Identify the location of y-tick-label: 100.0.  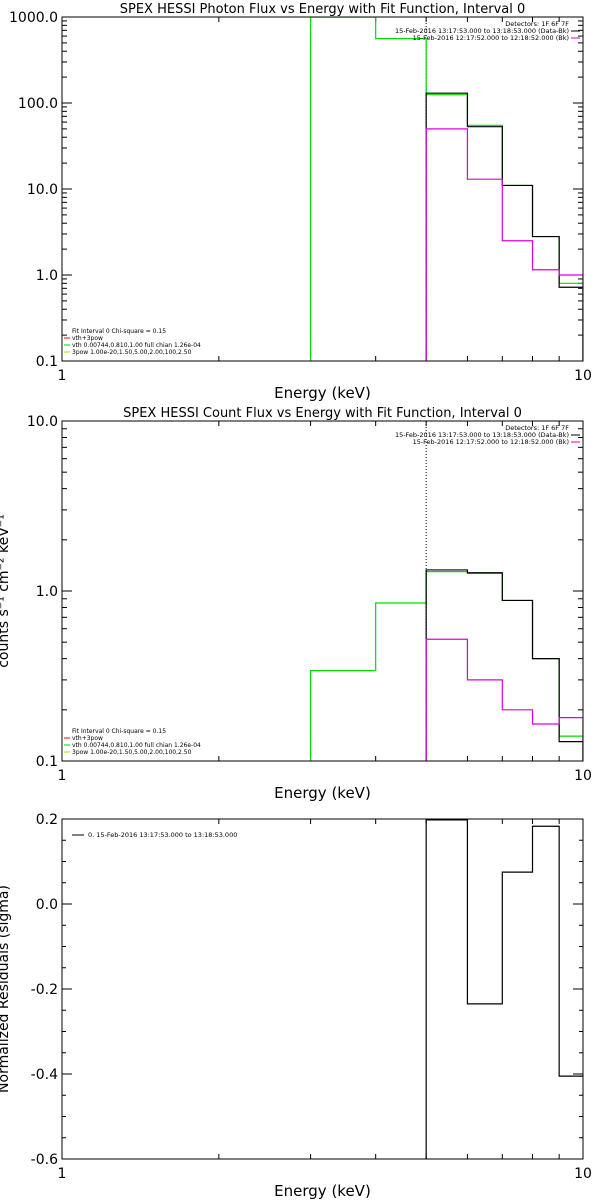
(38, 104).